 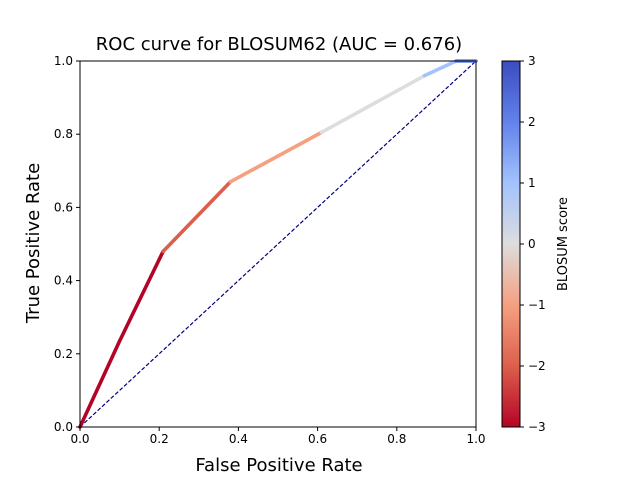 I want to click on colorbar-tick-label: 3, so click(x=532, y=61).